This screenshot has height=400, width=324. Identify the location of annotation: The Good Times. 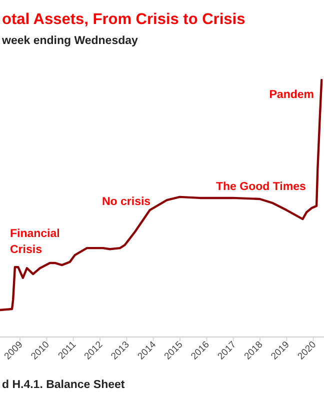
(261, 187).